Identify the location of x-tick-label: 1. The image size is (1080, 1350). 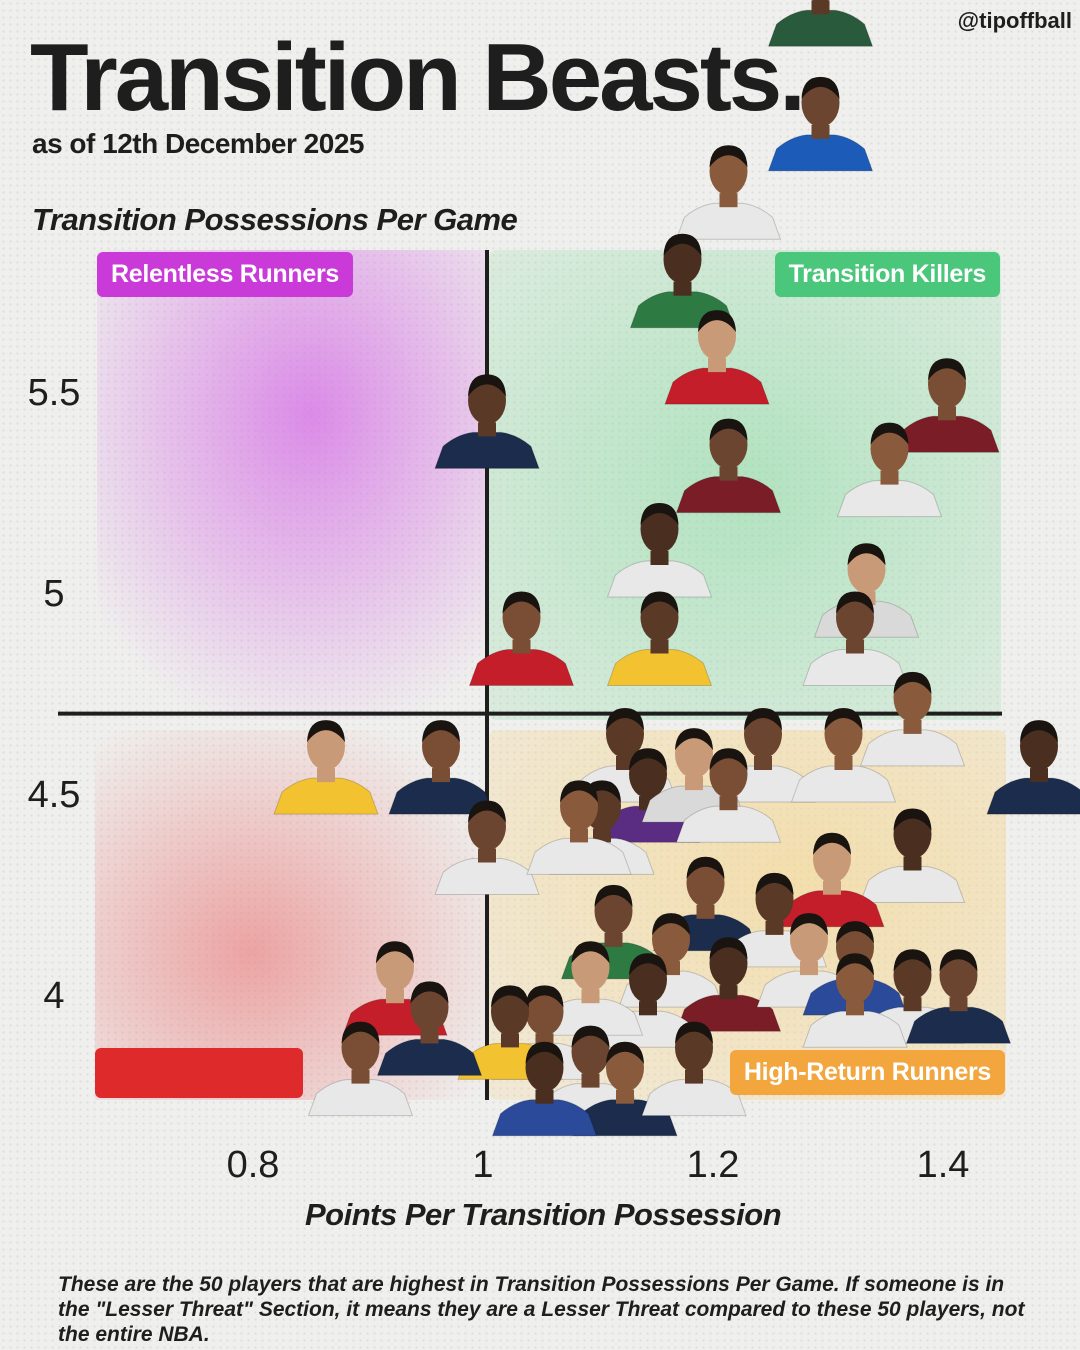
(482, 1165).